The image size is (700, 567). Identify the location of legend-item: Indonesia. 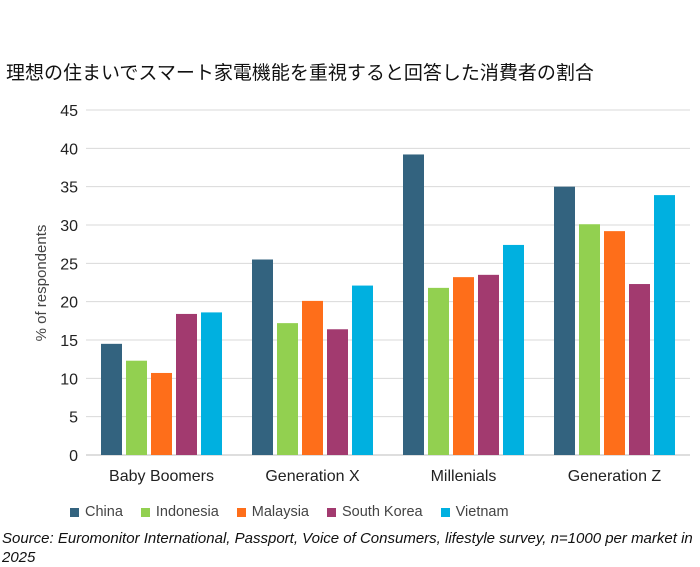
(179, 512).